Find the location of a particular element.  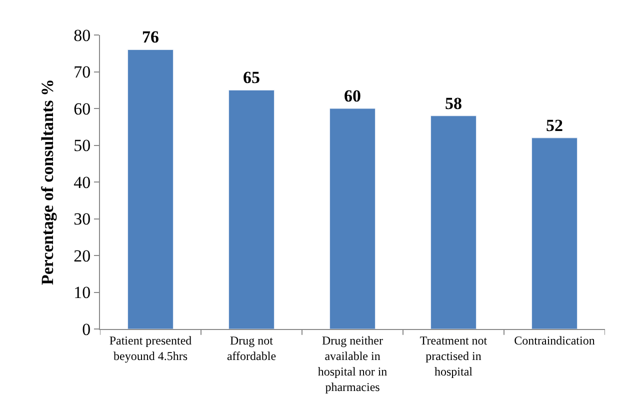

data-label: 60 is located at coordinates (352, 96).